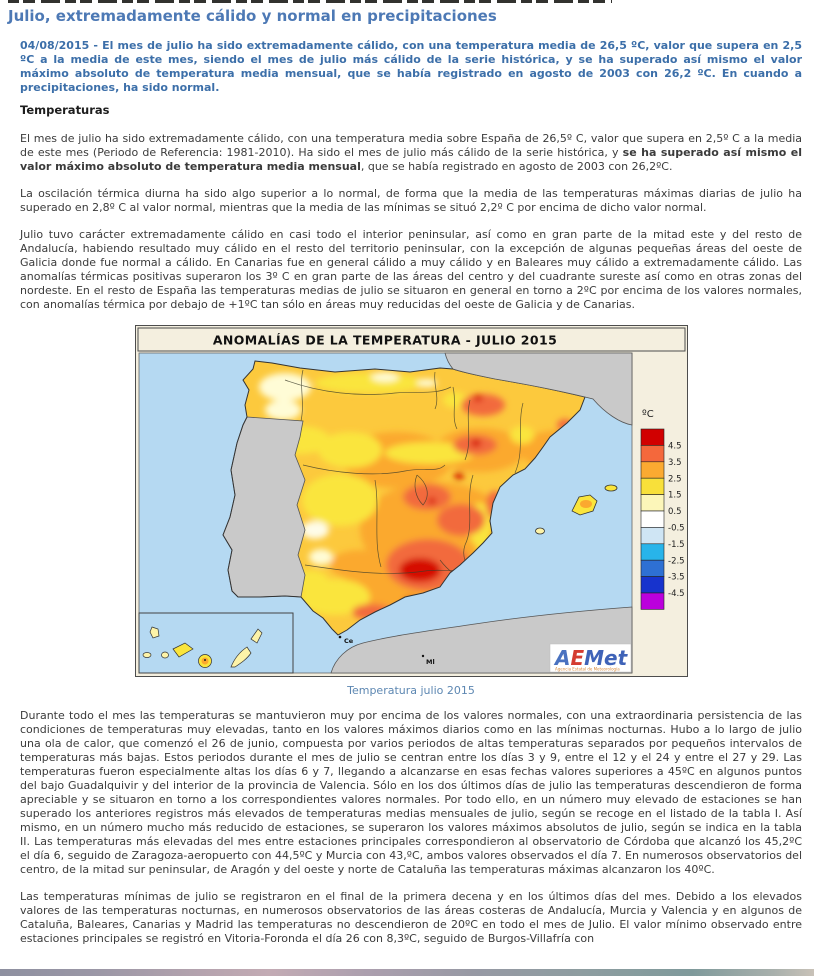 The width and height of the screenshot is (814, 976). I want to click on legend-tick-label: -3.5, so click(676, 578).